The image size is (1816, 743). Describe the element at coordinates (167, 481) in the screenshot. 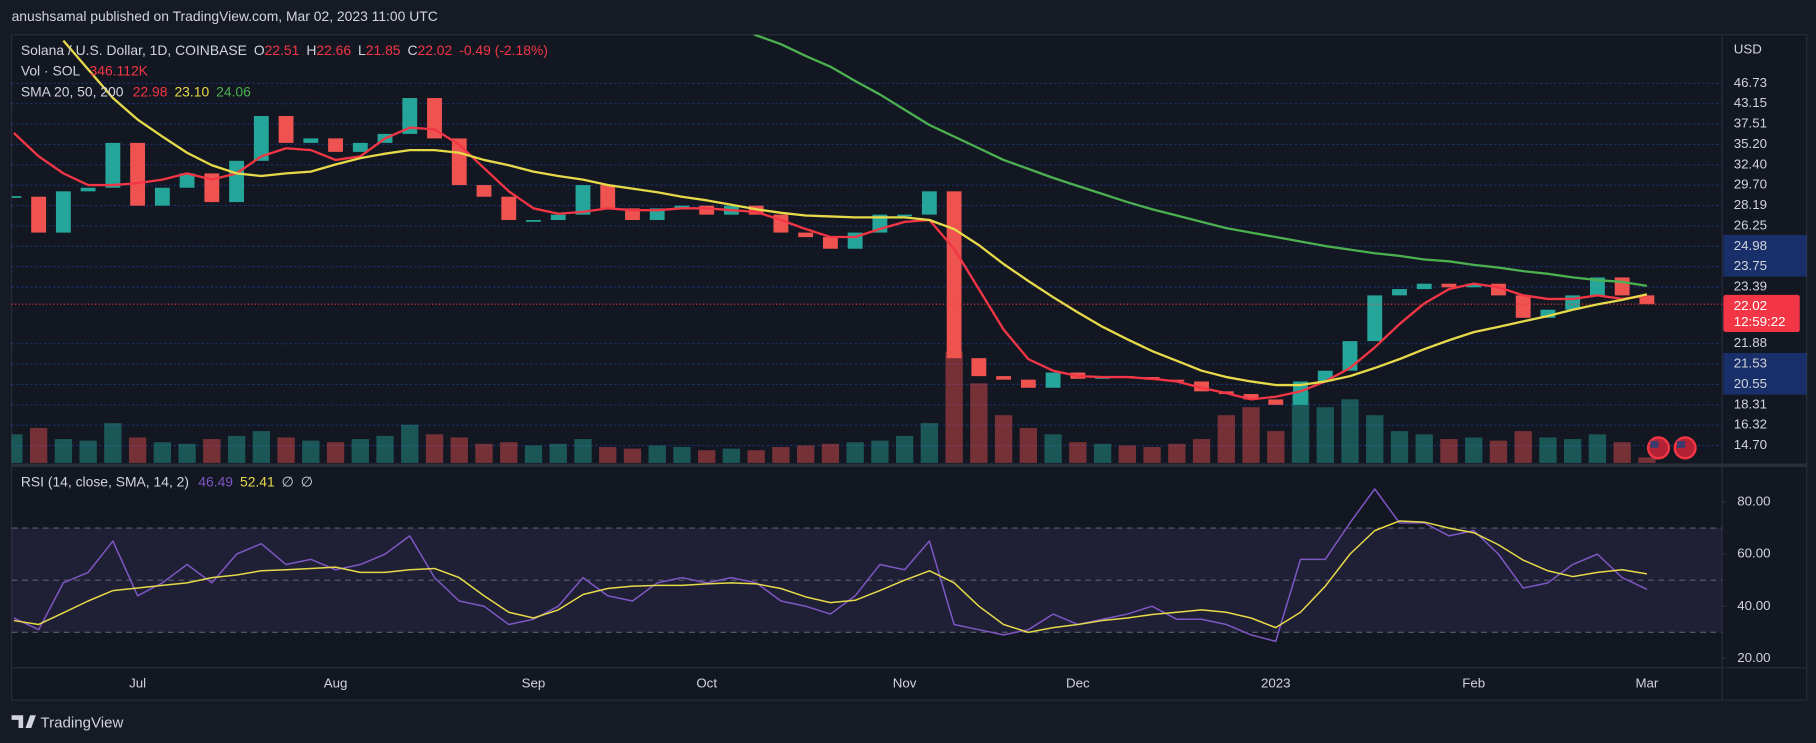

I see `rsi-legend: RSI (14, close, SMA, 14, 2) 46.49 52.41 ∅ ∅` at that location.